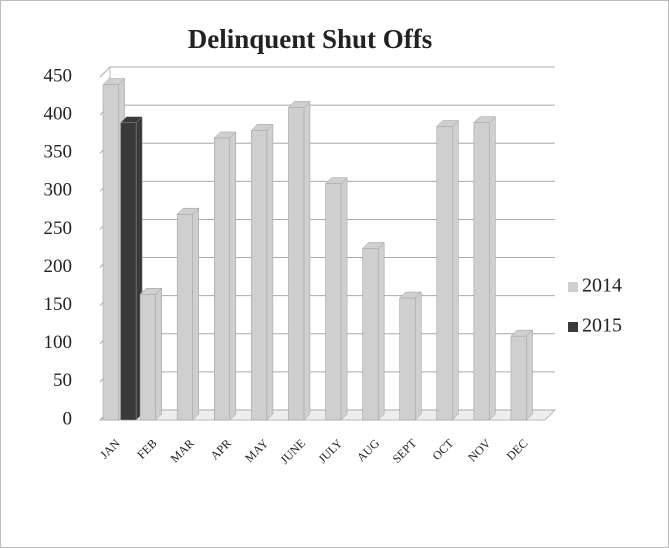 Image resolution: width=669 pixels, height=548 pixels. What do you see at coordinates (58, 342) in the screenshot?
I see `y-tick-label: 100` at bounding box center [58, 342].